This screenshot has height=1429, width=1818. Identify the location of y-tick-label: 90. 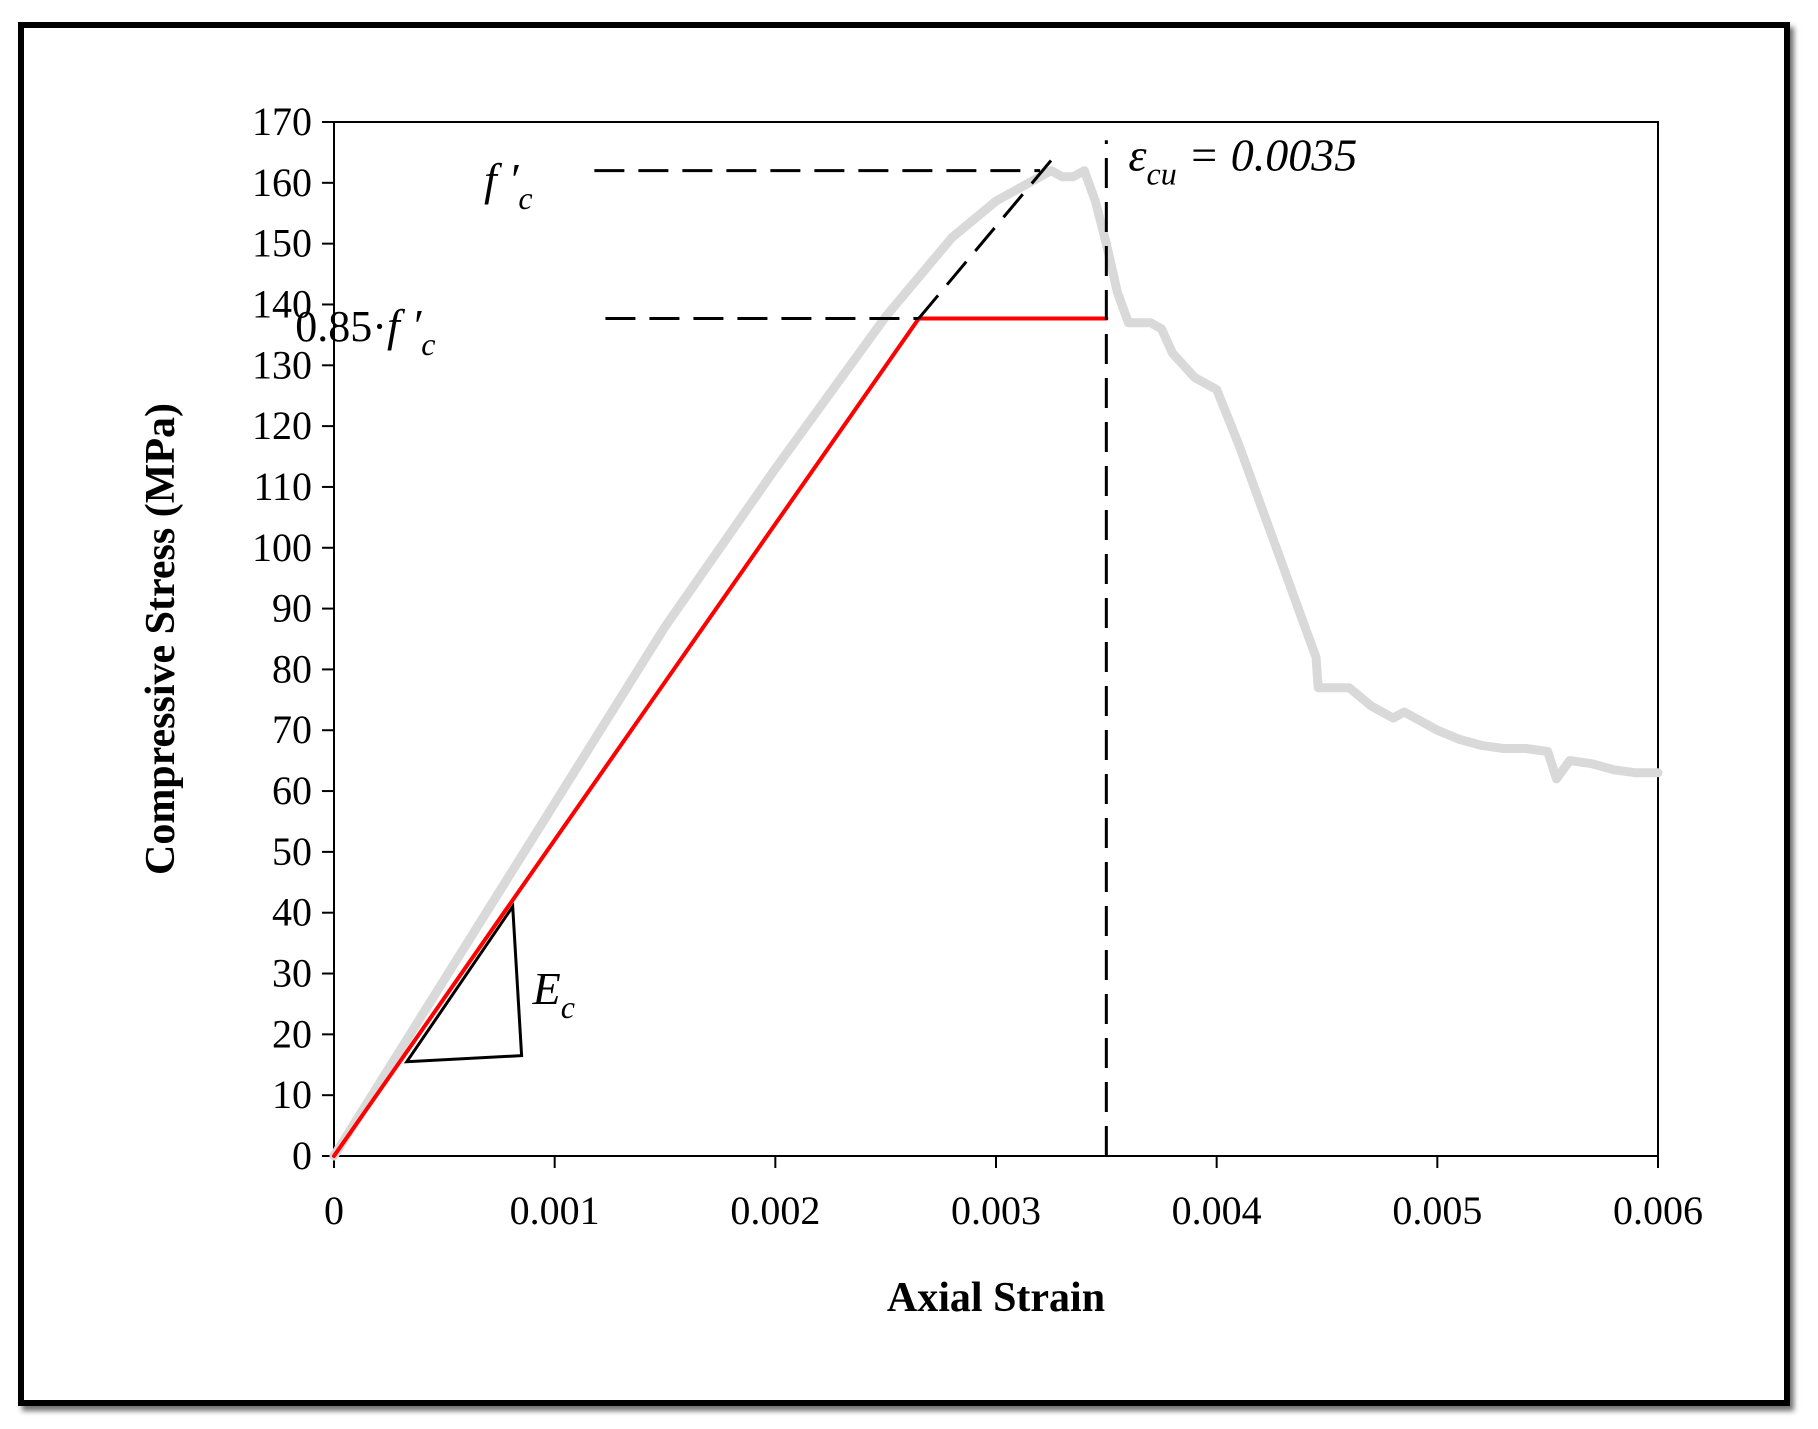
(292, 608).